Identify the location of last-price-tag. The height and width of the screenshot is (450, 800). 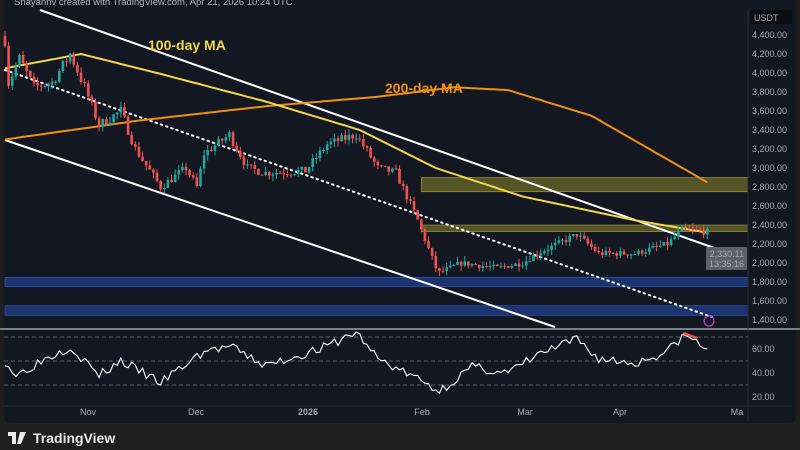
(726, 258).